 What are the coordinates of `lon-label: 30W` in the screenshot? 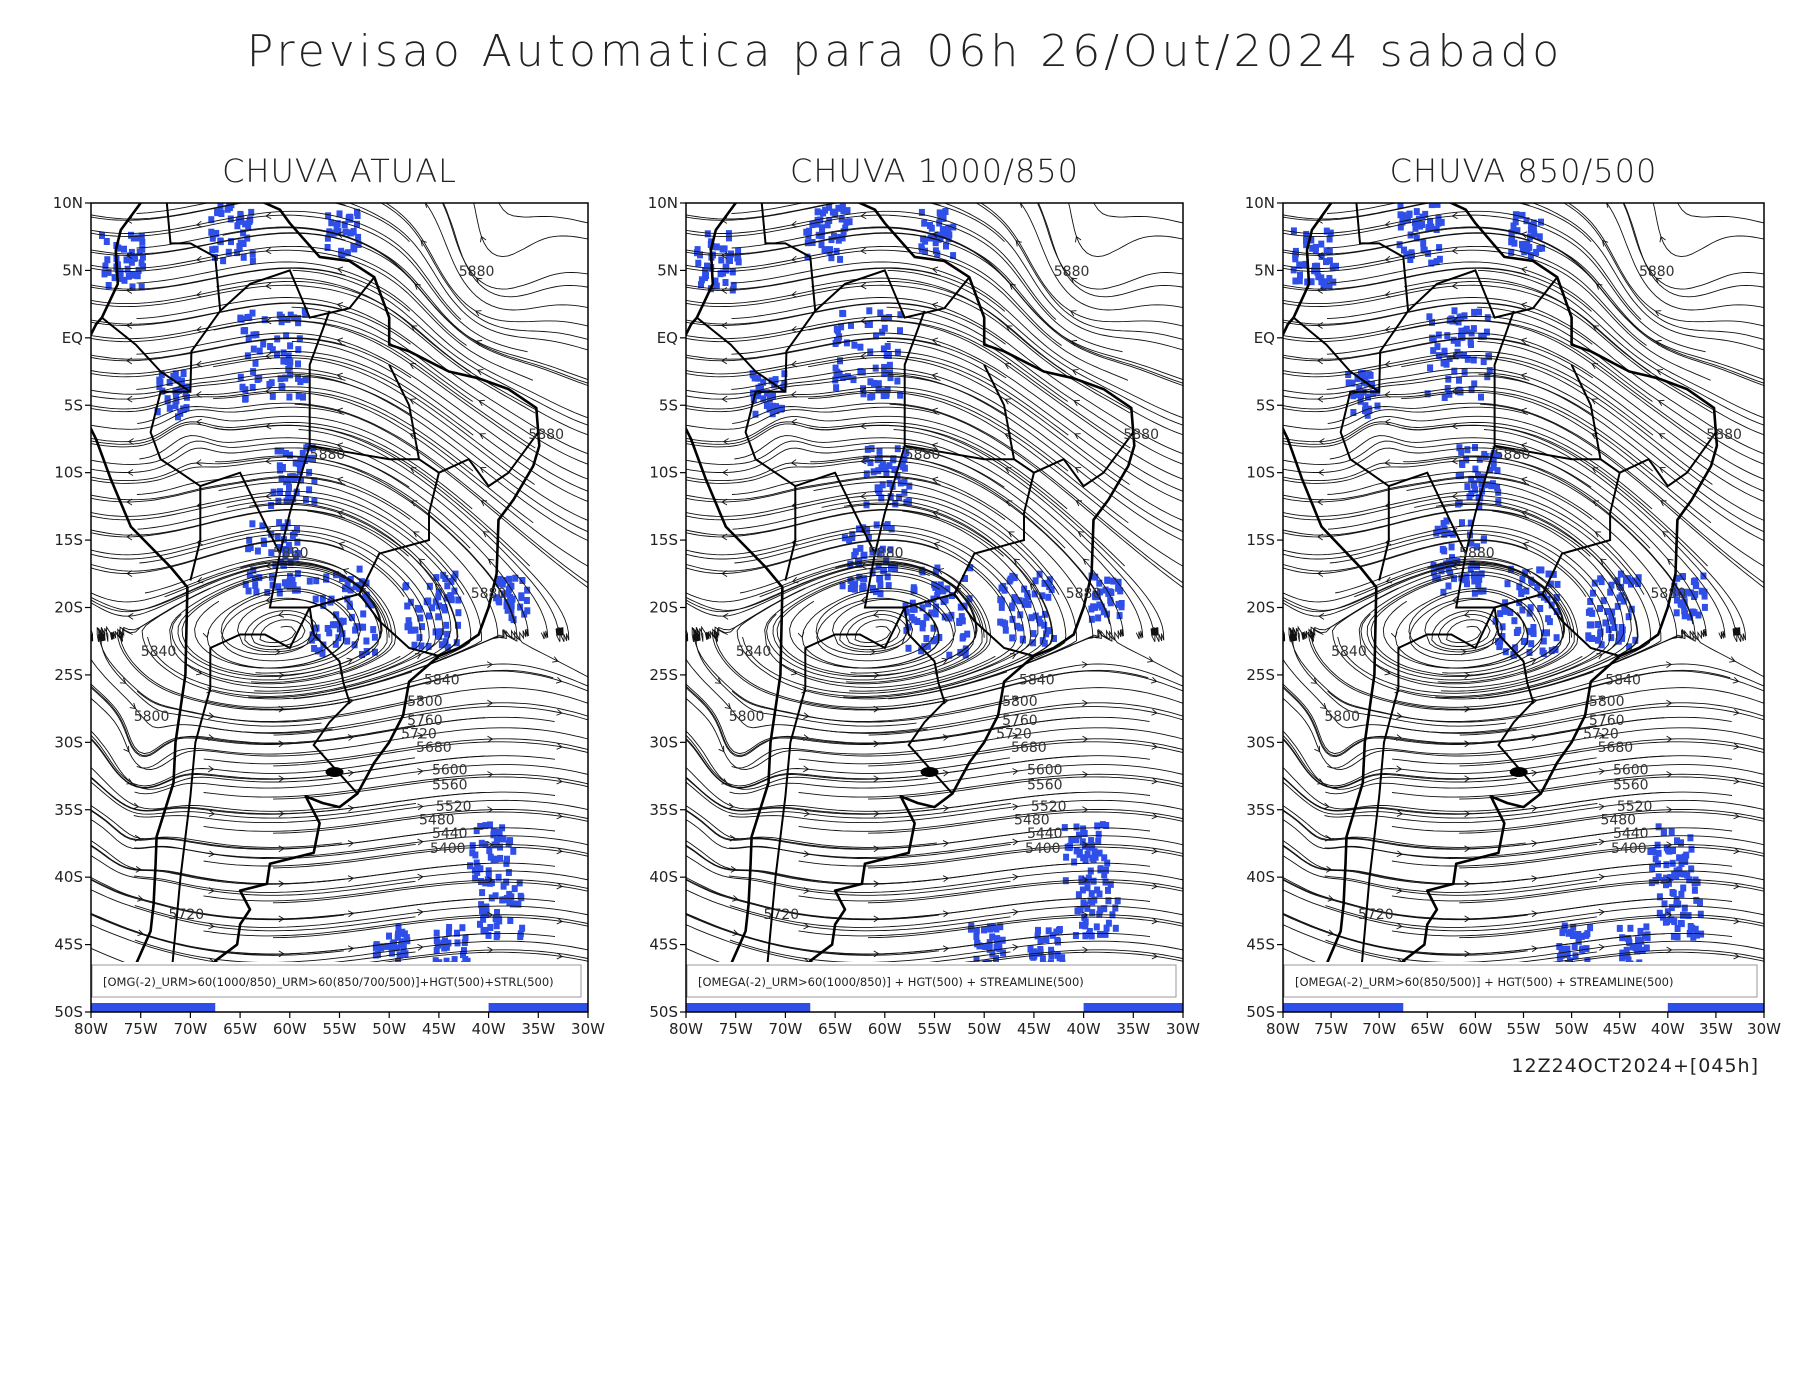 It's located at (1183, 1029).